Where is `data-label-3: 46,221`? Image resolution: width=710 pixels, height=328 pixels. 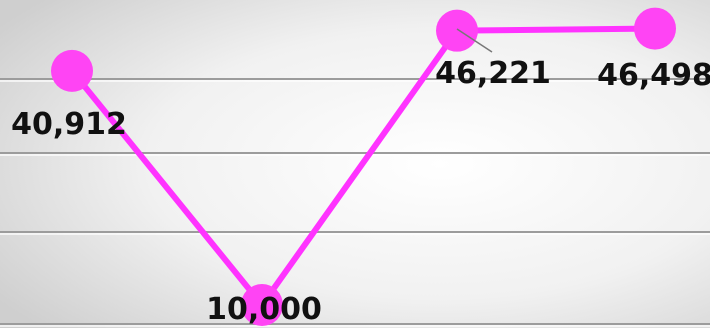
data-label-3: 46,221 is located at coordinates (493, 73).